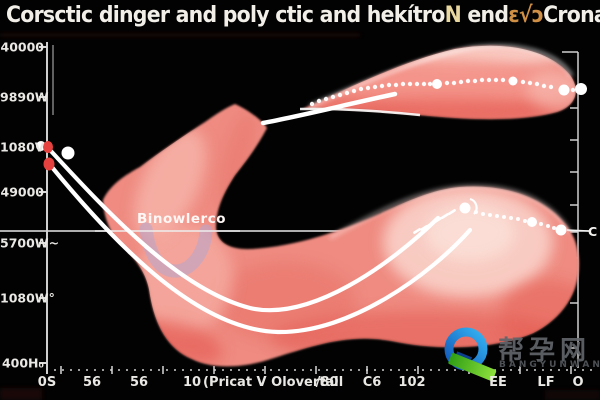 The width and height of the screenshot is (600, 400). What do you see at coordinates (22, 363) in the screenshot?
I see `y-axis-label: 400H₀` at bounding box center [22, 363].